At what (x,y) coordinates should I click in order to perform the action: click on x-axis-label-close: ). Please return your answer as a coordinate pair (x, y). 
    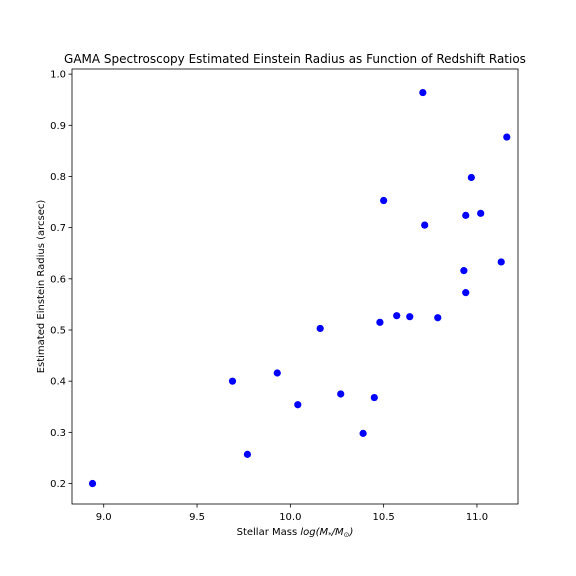
    Looking at the image, I should click on (351, 532).